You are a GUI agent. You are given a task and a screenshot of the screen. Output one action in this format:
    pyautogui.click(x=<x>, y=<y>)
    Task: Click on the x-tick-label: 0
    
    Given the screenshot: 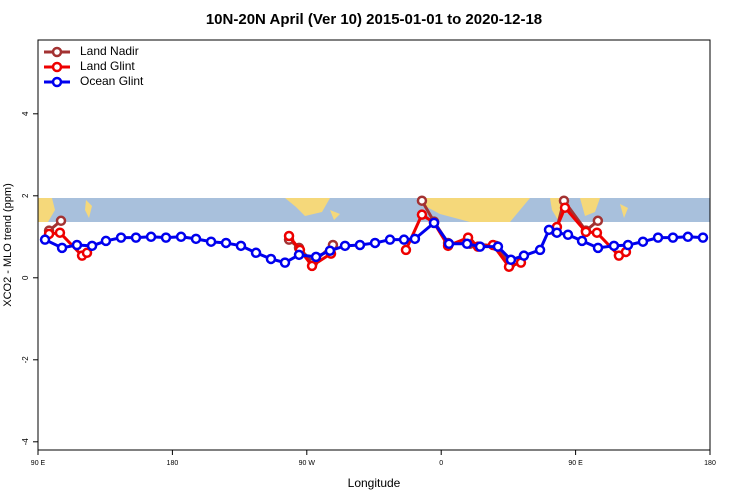 What is the action you would take?
    pyautogui.click(x=441, y=463)
    